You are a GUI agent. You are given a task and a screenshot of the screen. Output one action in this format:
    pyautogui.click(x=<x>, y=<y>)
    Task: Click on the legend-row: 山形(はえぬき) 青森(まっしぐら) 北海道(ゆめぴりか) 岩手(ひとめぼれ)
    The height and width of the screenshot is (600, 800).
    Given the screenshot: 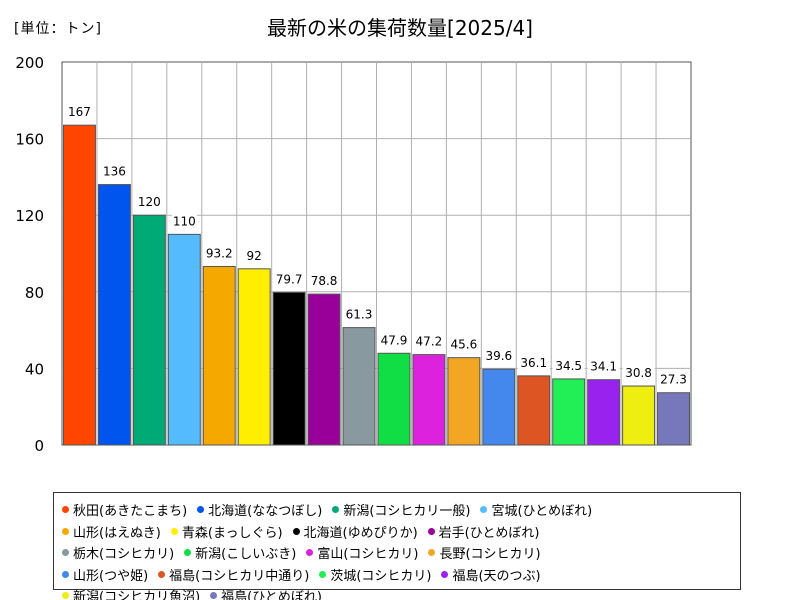 What is the action you would take?
    pyautogui.click(x=401, y=532)
    